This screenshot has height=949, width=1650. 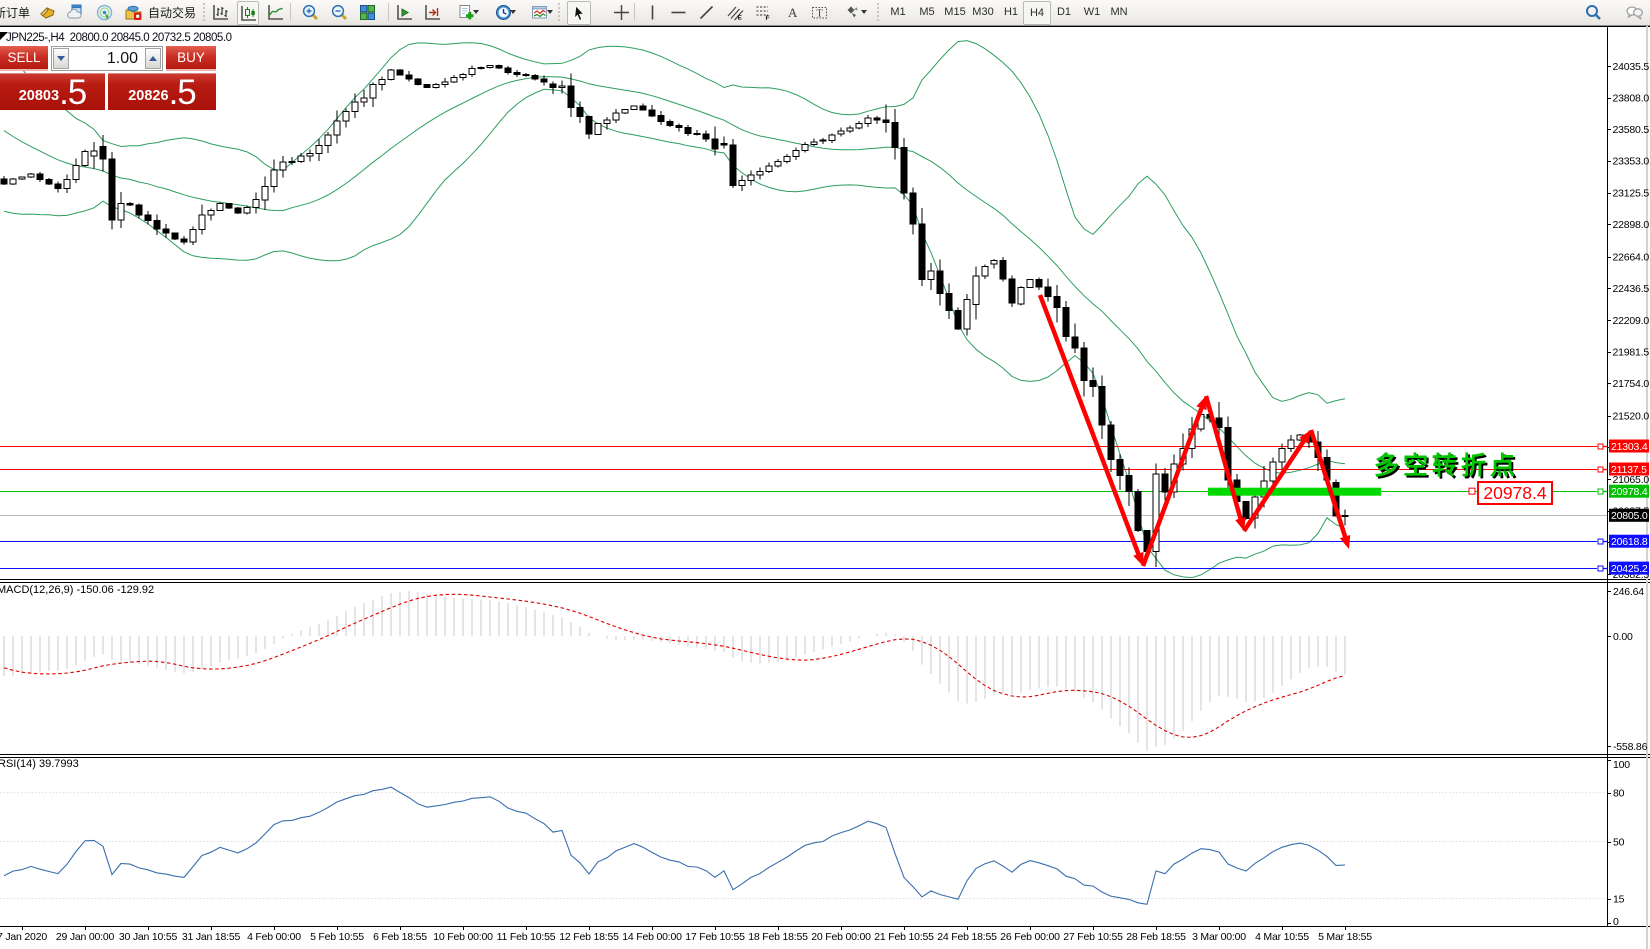 I want to click on price-tick-label: 21520.0, so click(x=1631, y=417).